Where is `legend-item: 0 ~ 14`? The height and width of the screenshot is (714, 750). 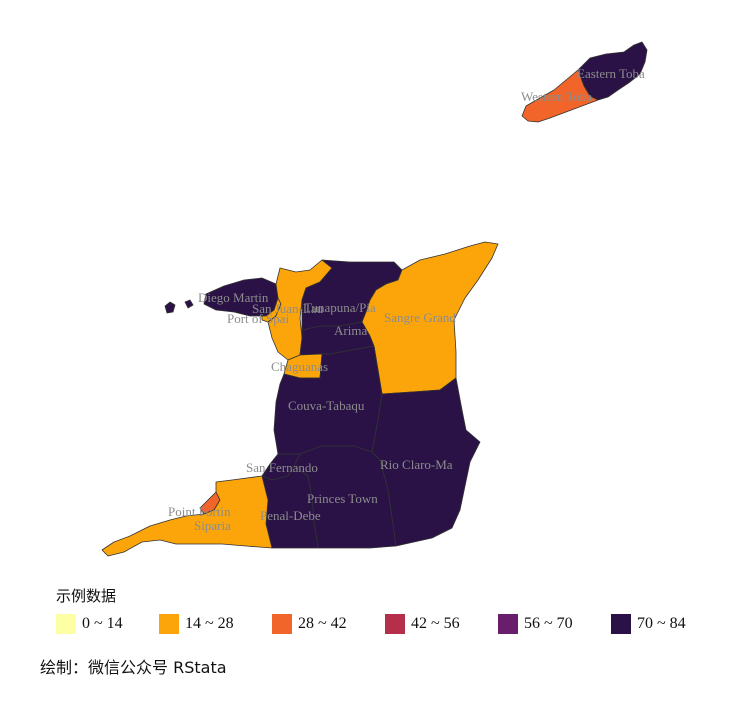
legend-item: 0 ~ 14 is located at coordinates (89, 624).